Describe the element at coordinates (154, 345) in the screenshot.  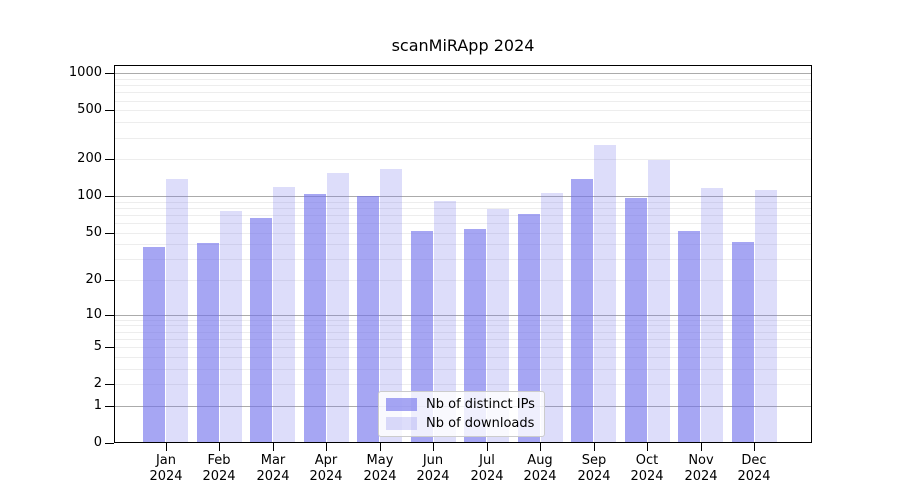
I see `bar-distinct-ips-jan` at that location.